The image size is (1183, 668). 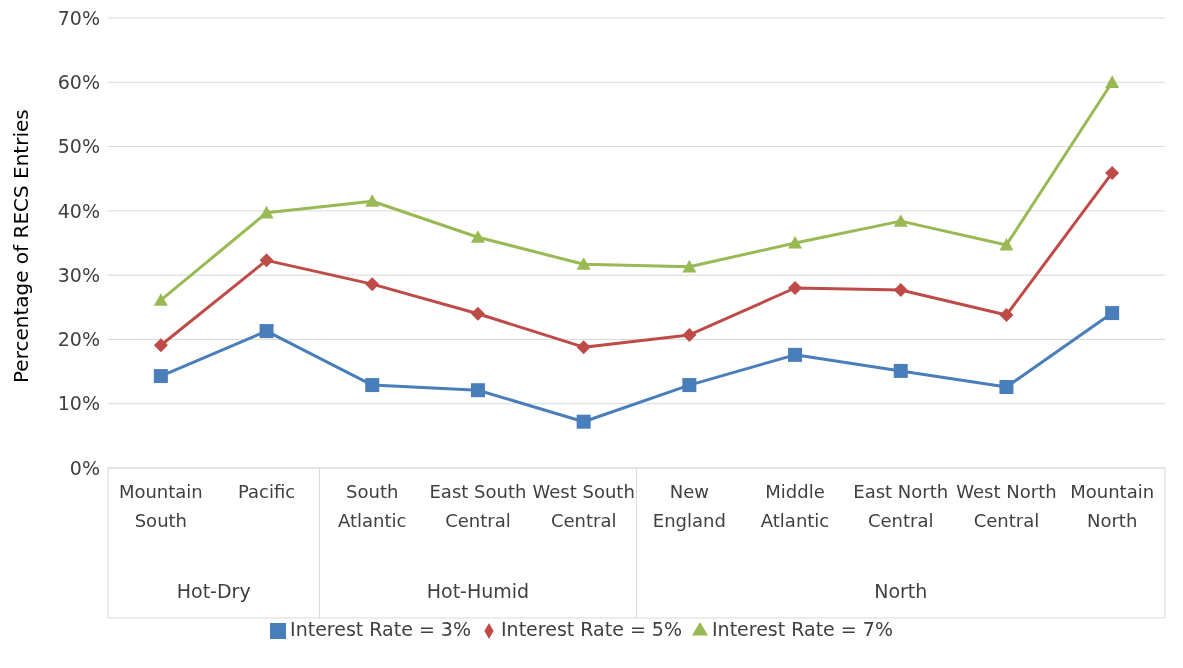 I want to click on y-tick-label: 70%, so click(x=78, y=17).